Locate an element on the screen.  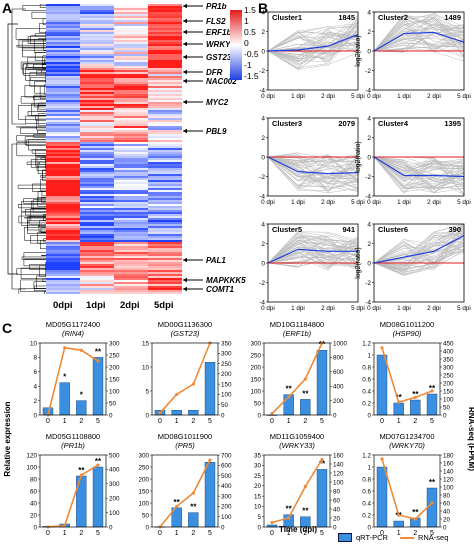
expression-bar is located at coordinates (210, 494).